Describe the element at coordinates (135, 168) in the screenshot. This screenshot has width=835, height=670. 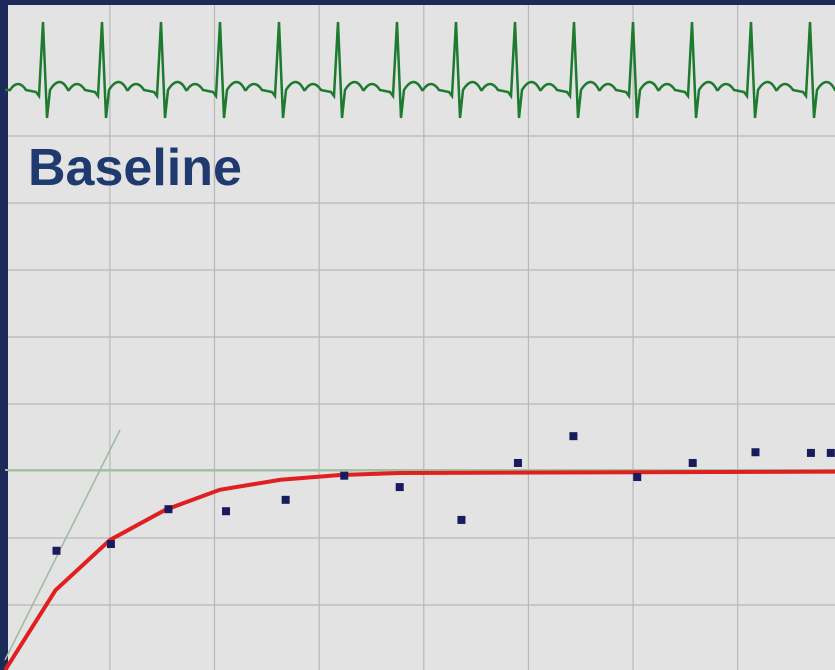
I see `chart-title: Baseline` at that location.